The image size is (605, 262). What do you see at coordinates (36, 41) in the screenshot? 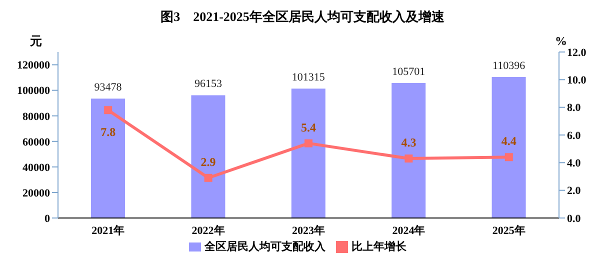
I see `y-axis-title: 元` at bounding box center [36, 41].